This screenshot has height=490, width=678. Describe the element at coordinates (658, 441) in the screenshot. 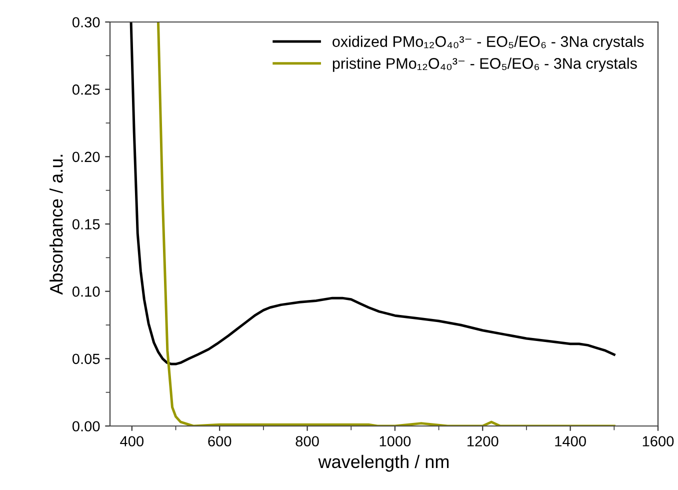

I see `x-tick-label: 1600` at that location.